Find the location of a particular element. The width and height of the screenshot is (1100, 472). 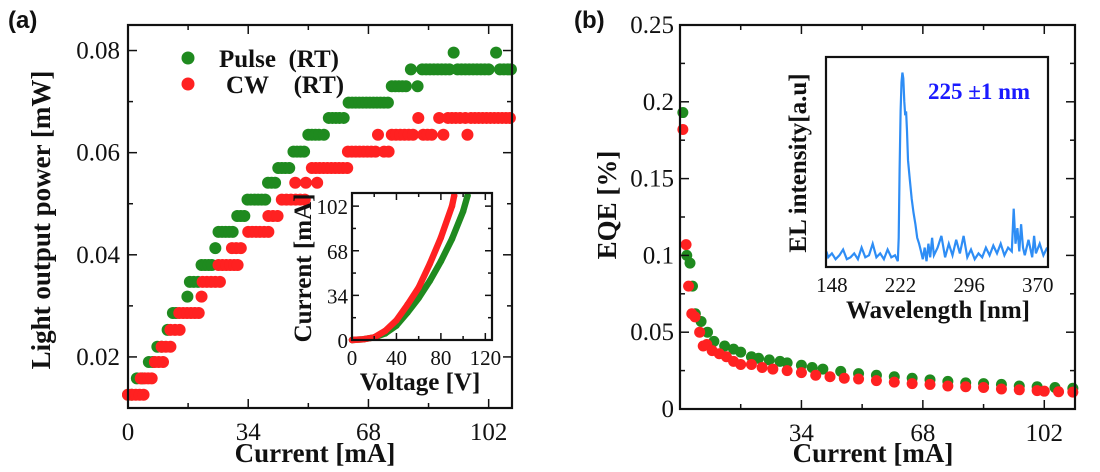

y-axis-title-a-inset: Current [mA] is located at coordinates (303, 268).